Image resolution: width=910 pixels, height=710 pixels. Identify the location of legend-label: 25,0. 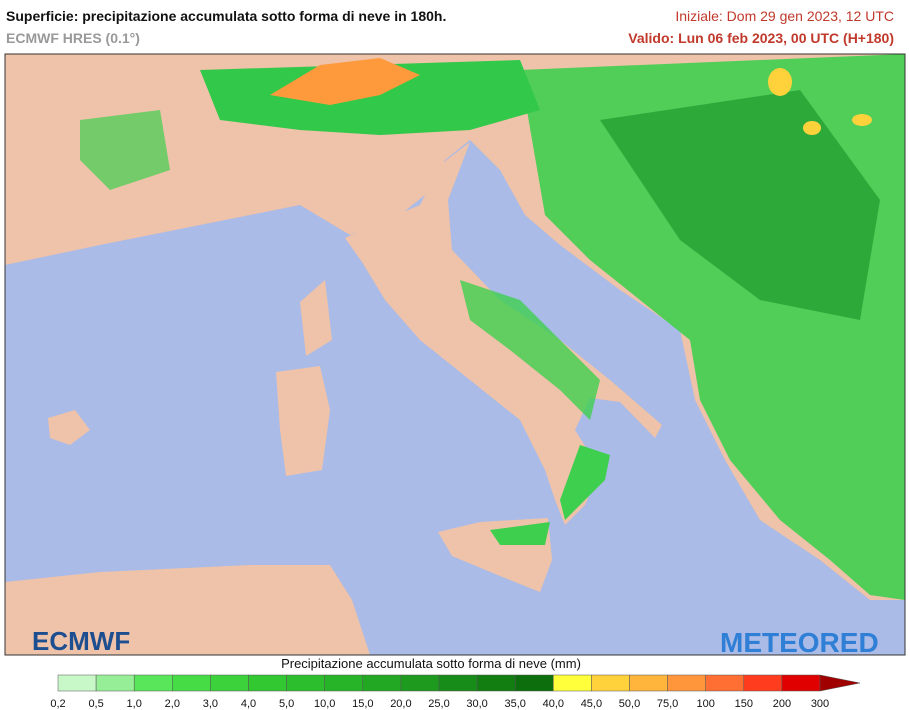
(438, 704).